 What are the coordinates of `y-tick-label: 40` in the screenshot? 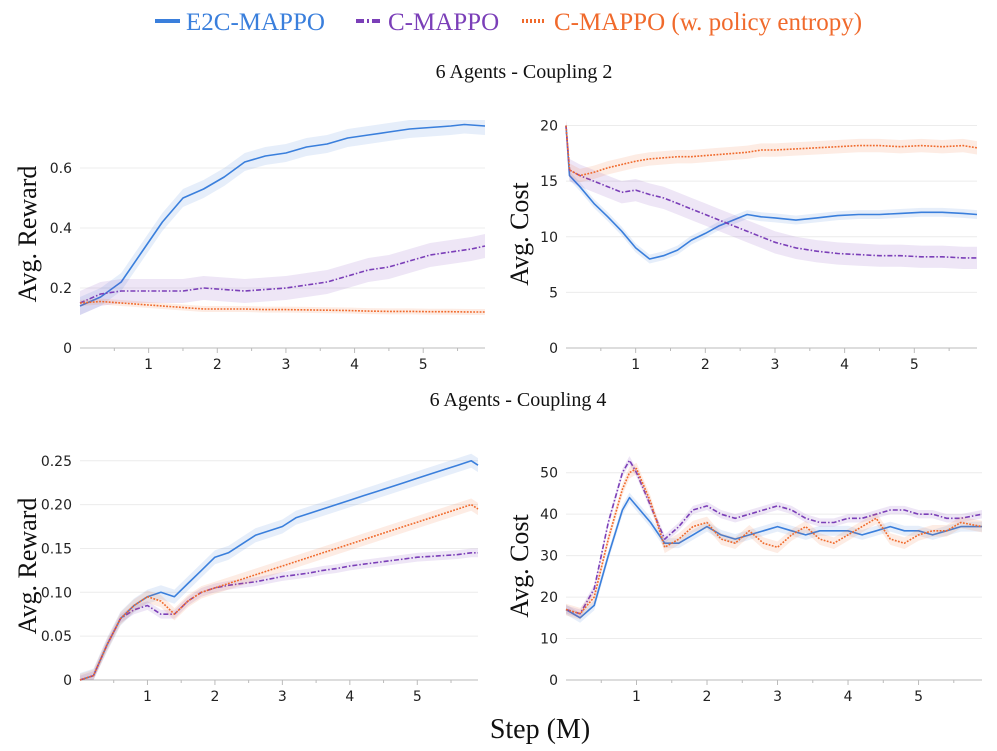 It's located at (549, 515).